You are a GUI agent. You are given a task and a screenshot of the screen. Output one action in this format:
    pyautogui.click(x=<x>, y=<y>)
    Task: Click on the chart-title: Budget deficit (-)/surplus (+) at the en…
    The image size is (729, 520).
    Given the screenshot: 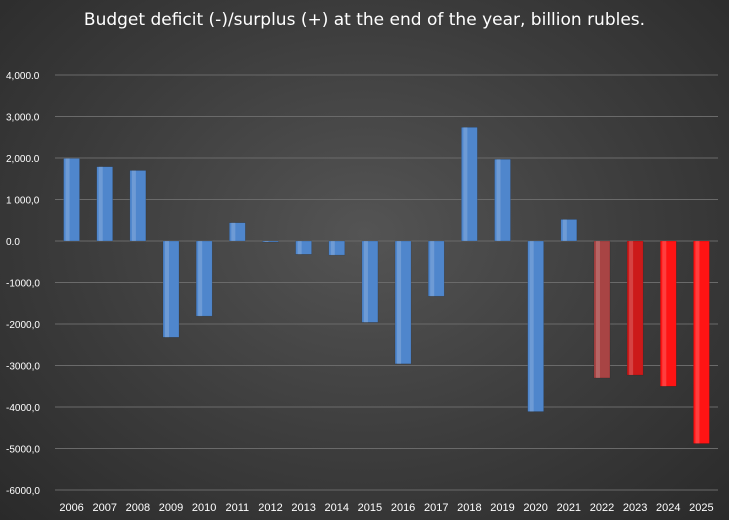 What is the action you would take?
    pyautogui.click(x=364, y=20)
    